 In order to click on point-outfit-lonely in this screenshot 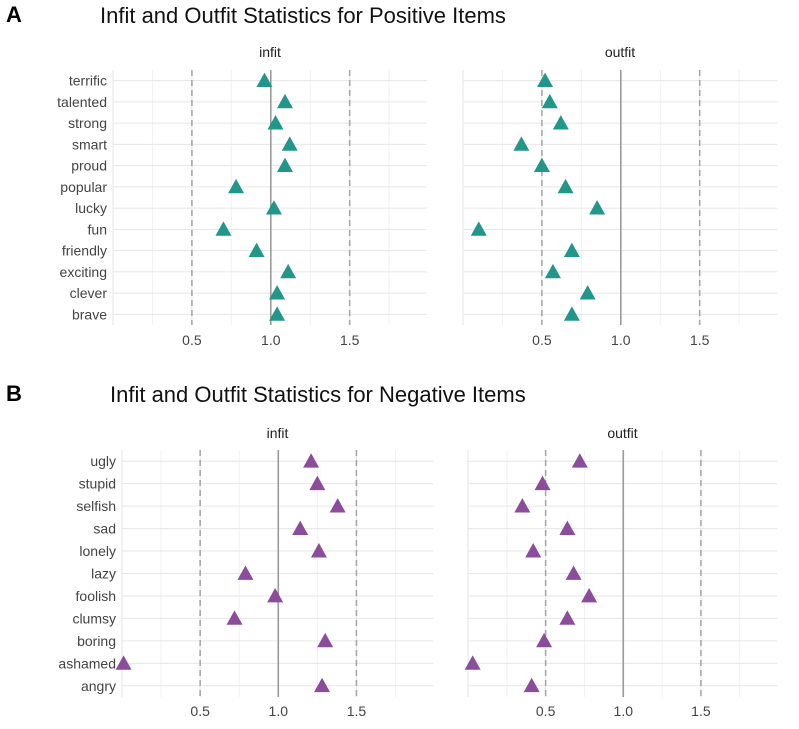, I will do `click(533, 550)`.